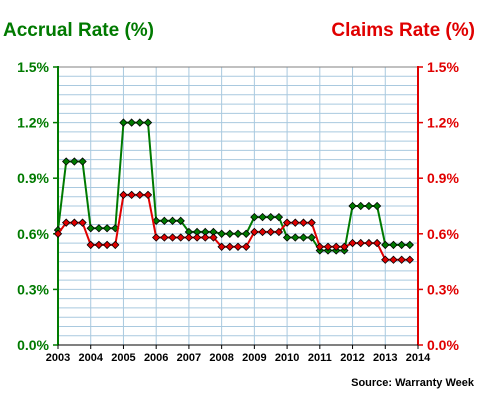 The height and width of the screenshot is (400, 480). Describe the element at coordinates (413, 383) in the screenshot. I see `source-note: Source: Warranty Week` at that location.